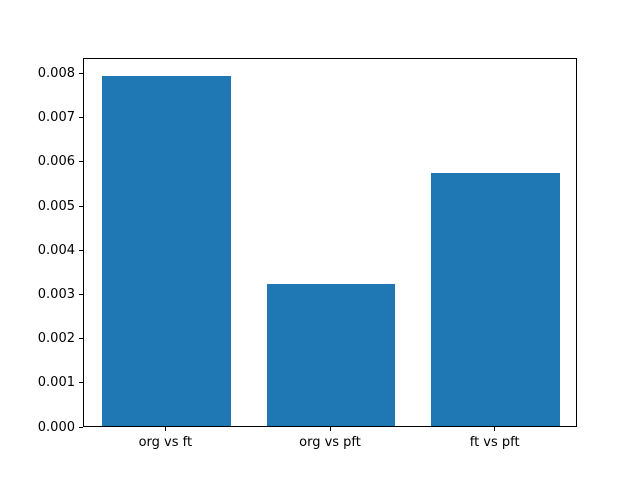 This screenshot has width=640, height=480. I want to click on bar-org-vs-pft, so click(331, 355).